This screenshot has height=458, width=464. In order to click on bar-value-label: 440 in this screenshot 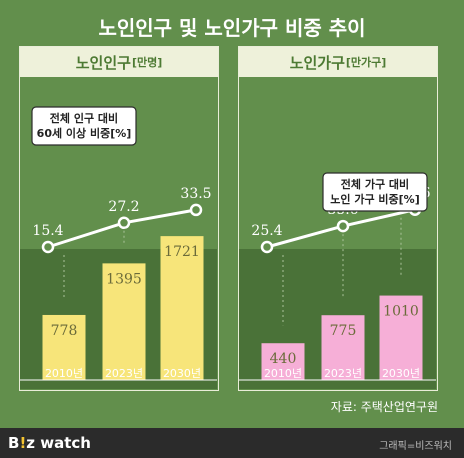, I will do `click(283, 359)`.